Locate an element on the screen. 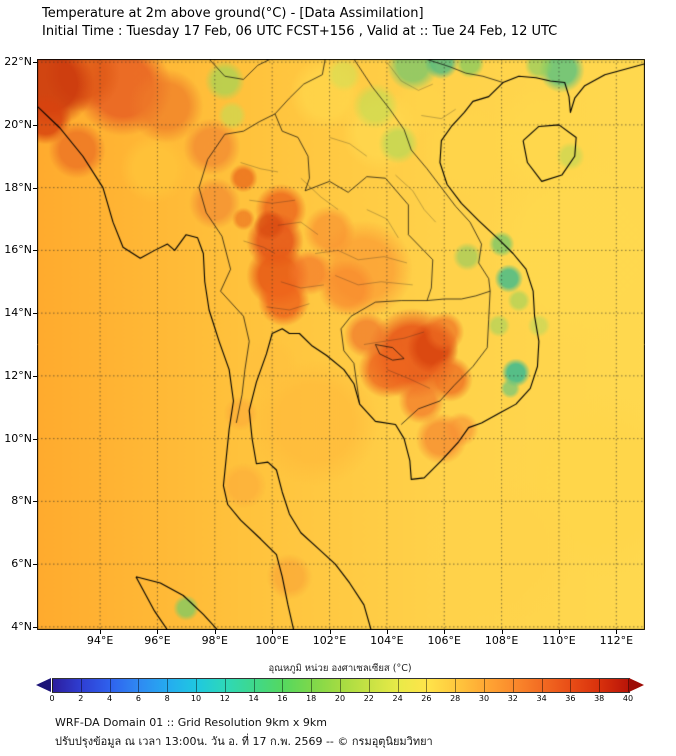  colorbar-tick-label: 16 is located at coordinates (282, 698).